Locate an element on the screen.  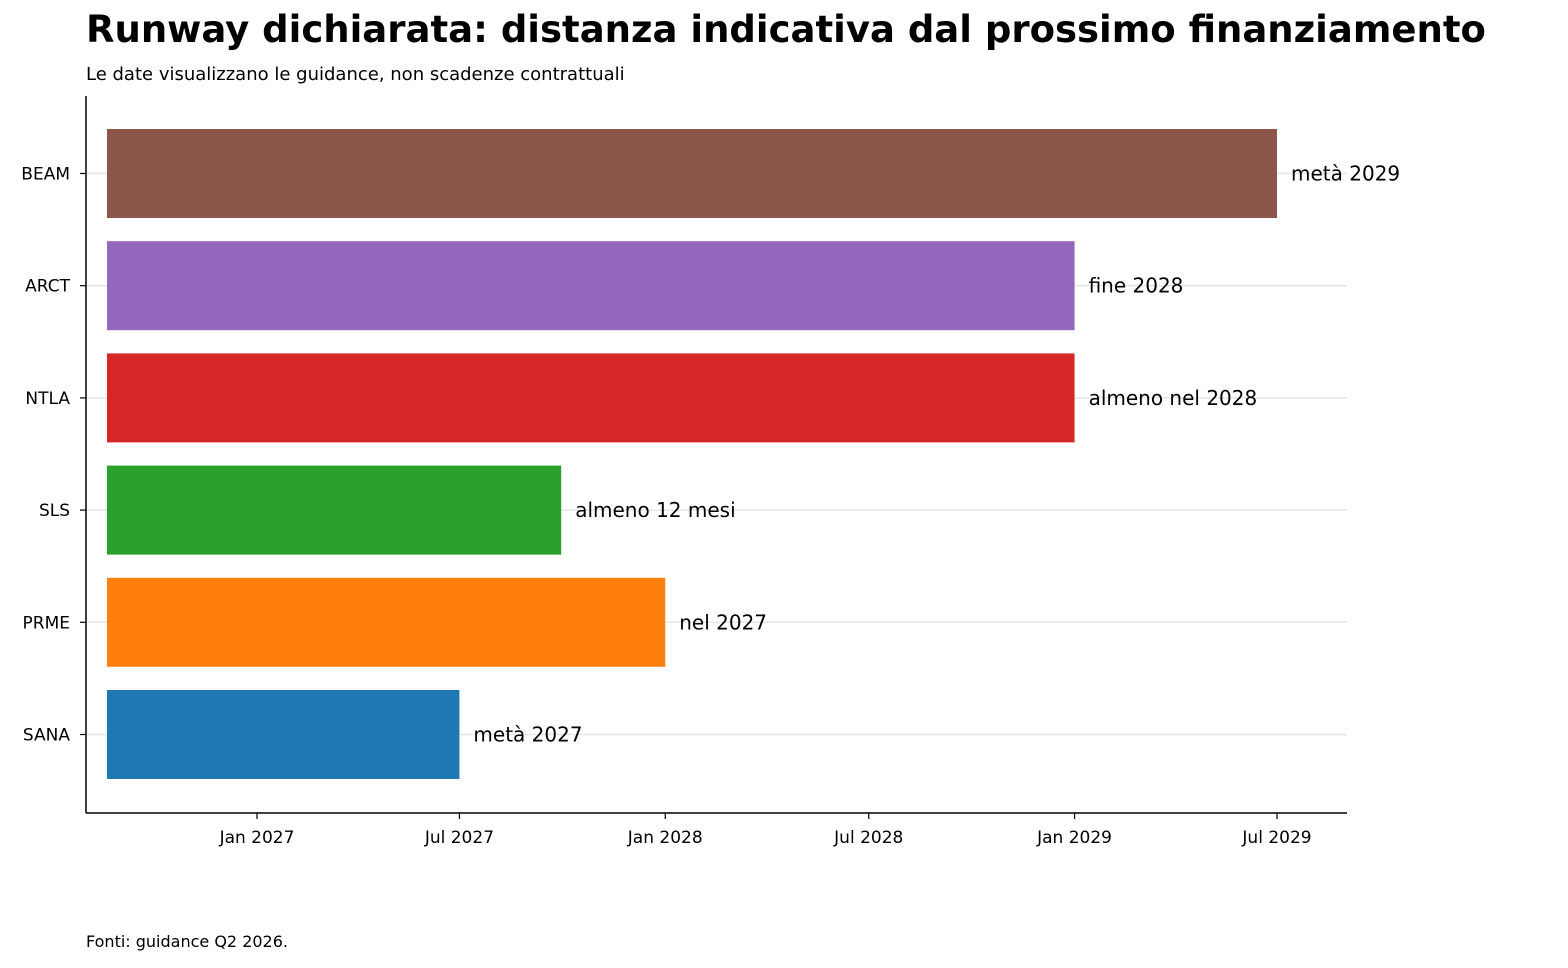
chart-source-note: Fonti: guidance Q2 2026. is located at coordinates (187, 941).